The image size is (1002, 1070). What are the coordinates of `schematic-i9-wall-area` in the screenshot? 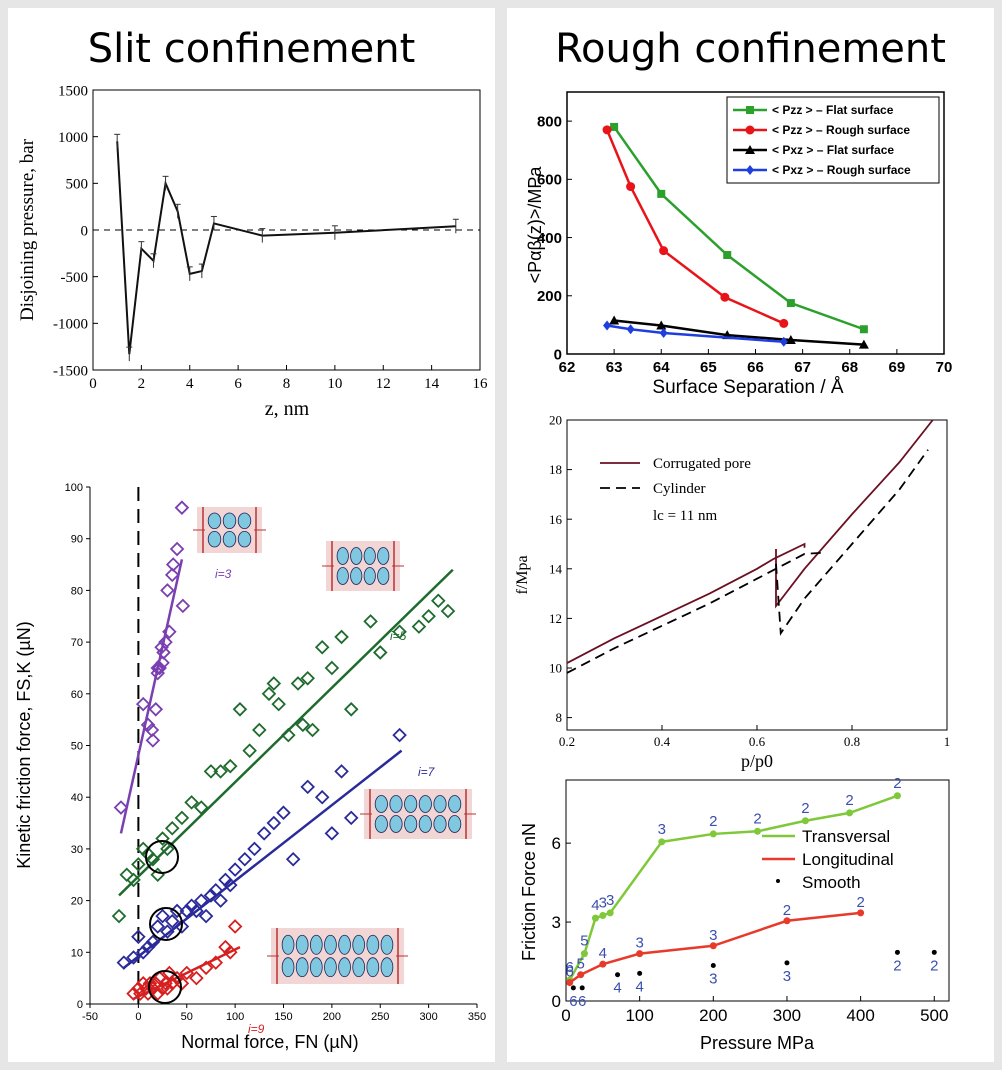 It's located at (337, 956).